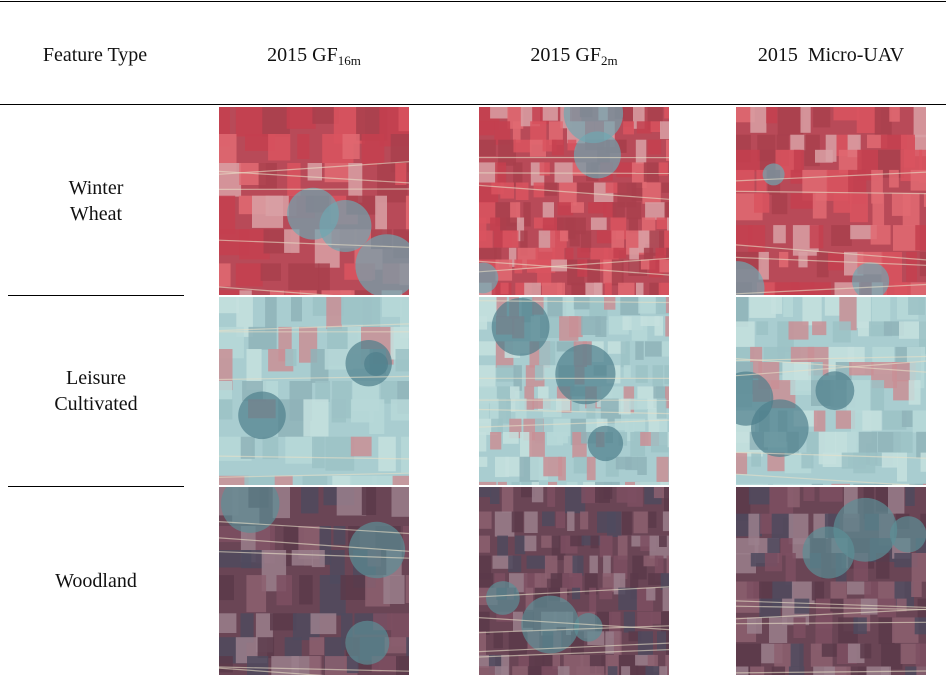 This screenshot has height=675, width=946. I want to click on header-rule, so click(473, 104).